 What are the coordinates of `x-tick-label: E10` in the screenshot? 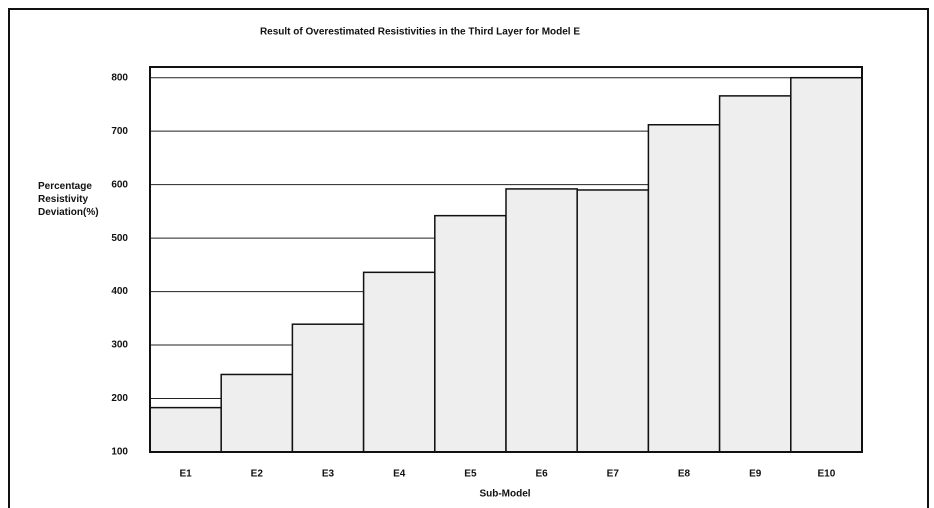 It's located at (827, 474).